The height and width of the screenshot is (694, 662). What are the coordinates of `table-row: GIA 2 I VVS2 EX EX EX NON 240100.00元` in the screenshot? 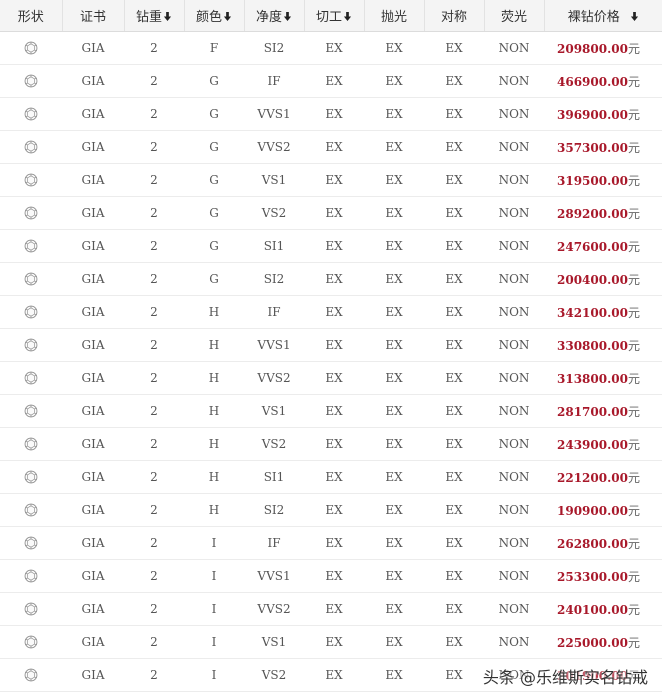 It's located at (331, 609).